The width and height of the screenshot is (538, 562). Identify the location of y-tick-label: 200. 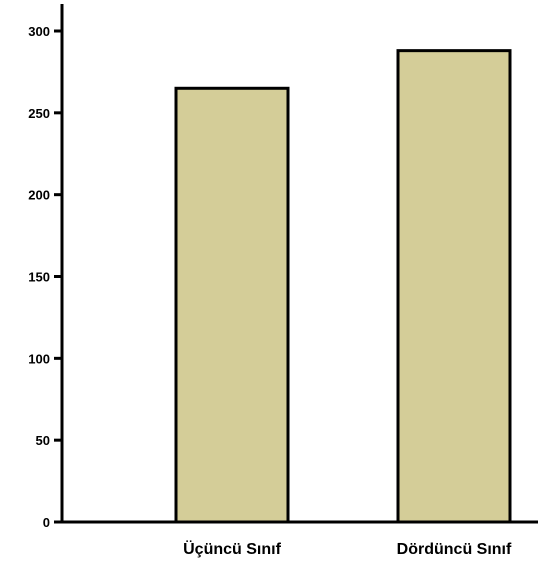
(39, 195).